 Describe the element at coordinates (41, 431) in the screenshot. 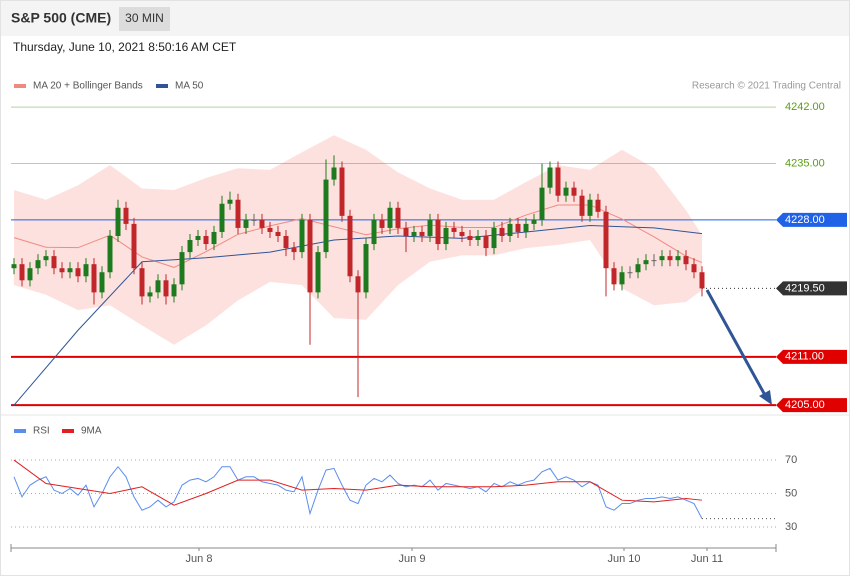

I see `legend-label: RSI` at that location.